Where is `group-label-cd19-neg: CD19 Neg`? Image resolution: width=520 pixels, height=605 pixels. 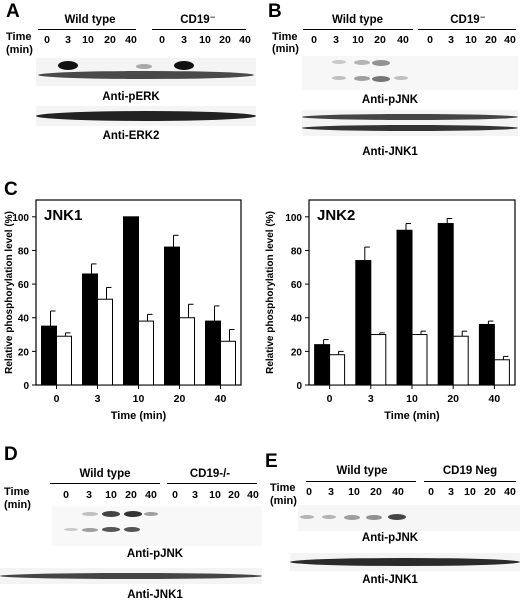
group-label-cd19-neg: CD19 Neg is located at coordinates (470, 471).